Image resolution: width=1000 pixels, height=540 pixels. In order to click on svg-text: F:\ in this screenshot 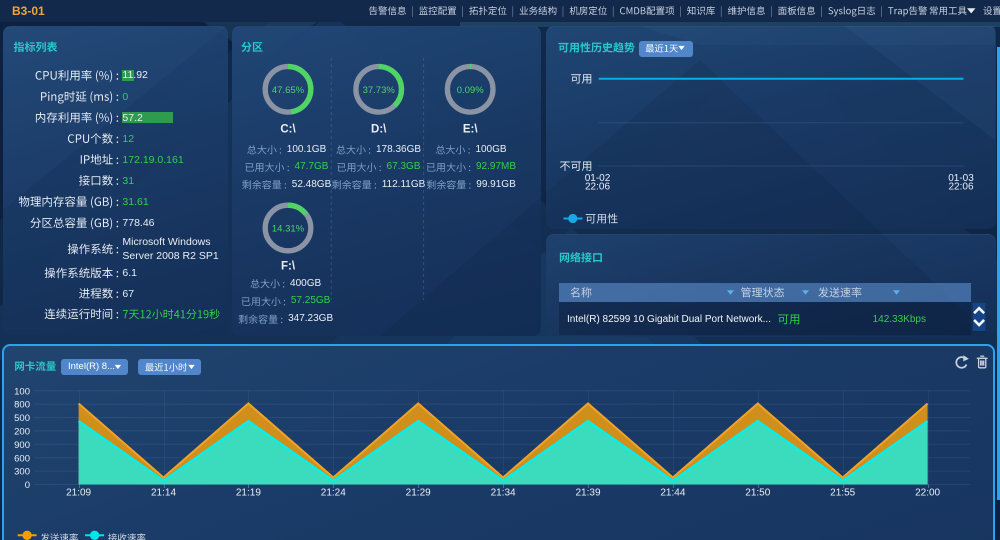, I will do `click(288, 267)`.